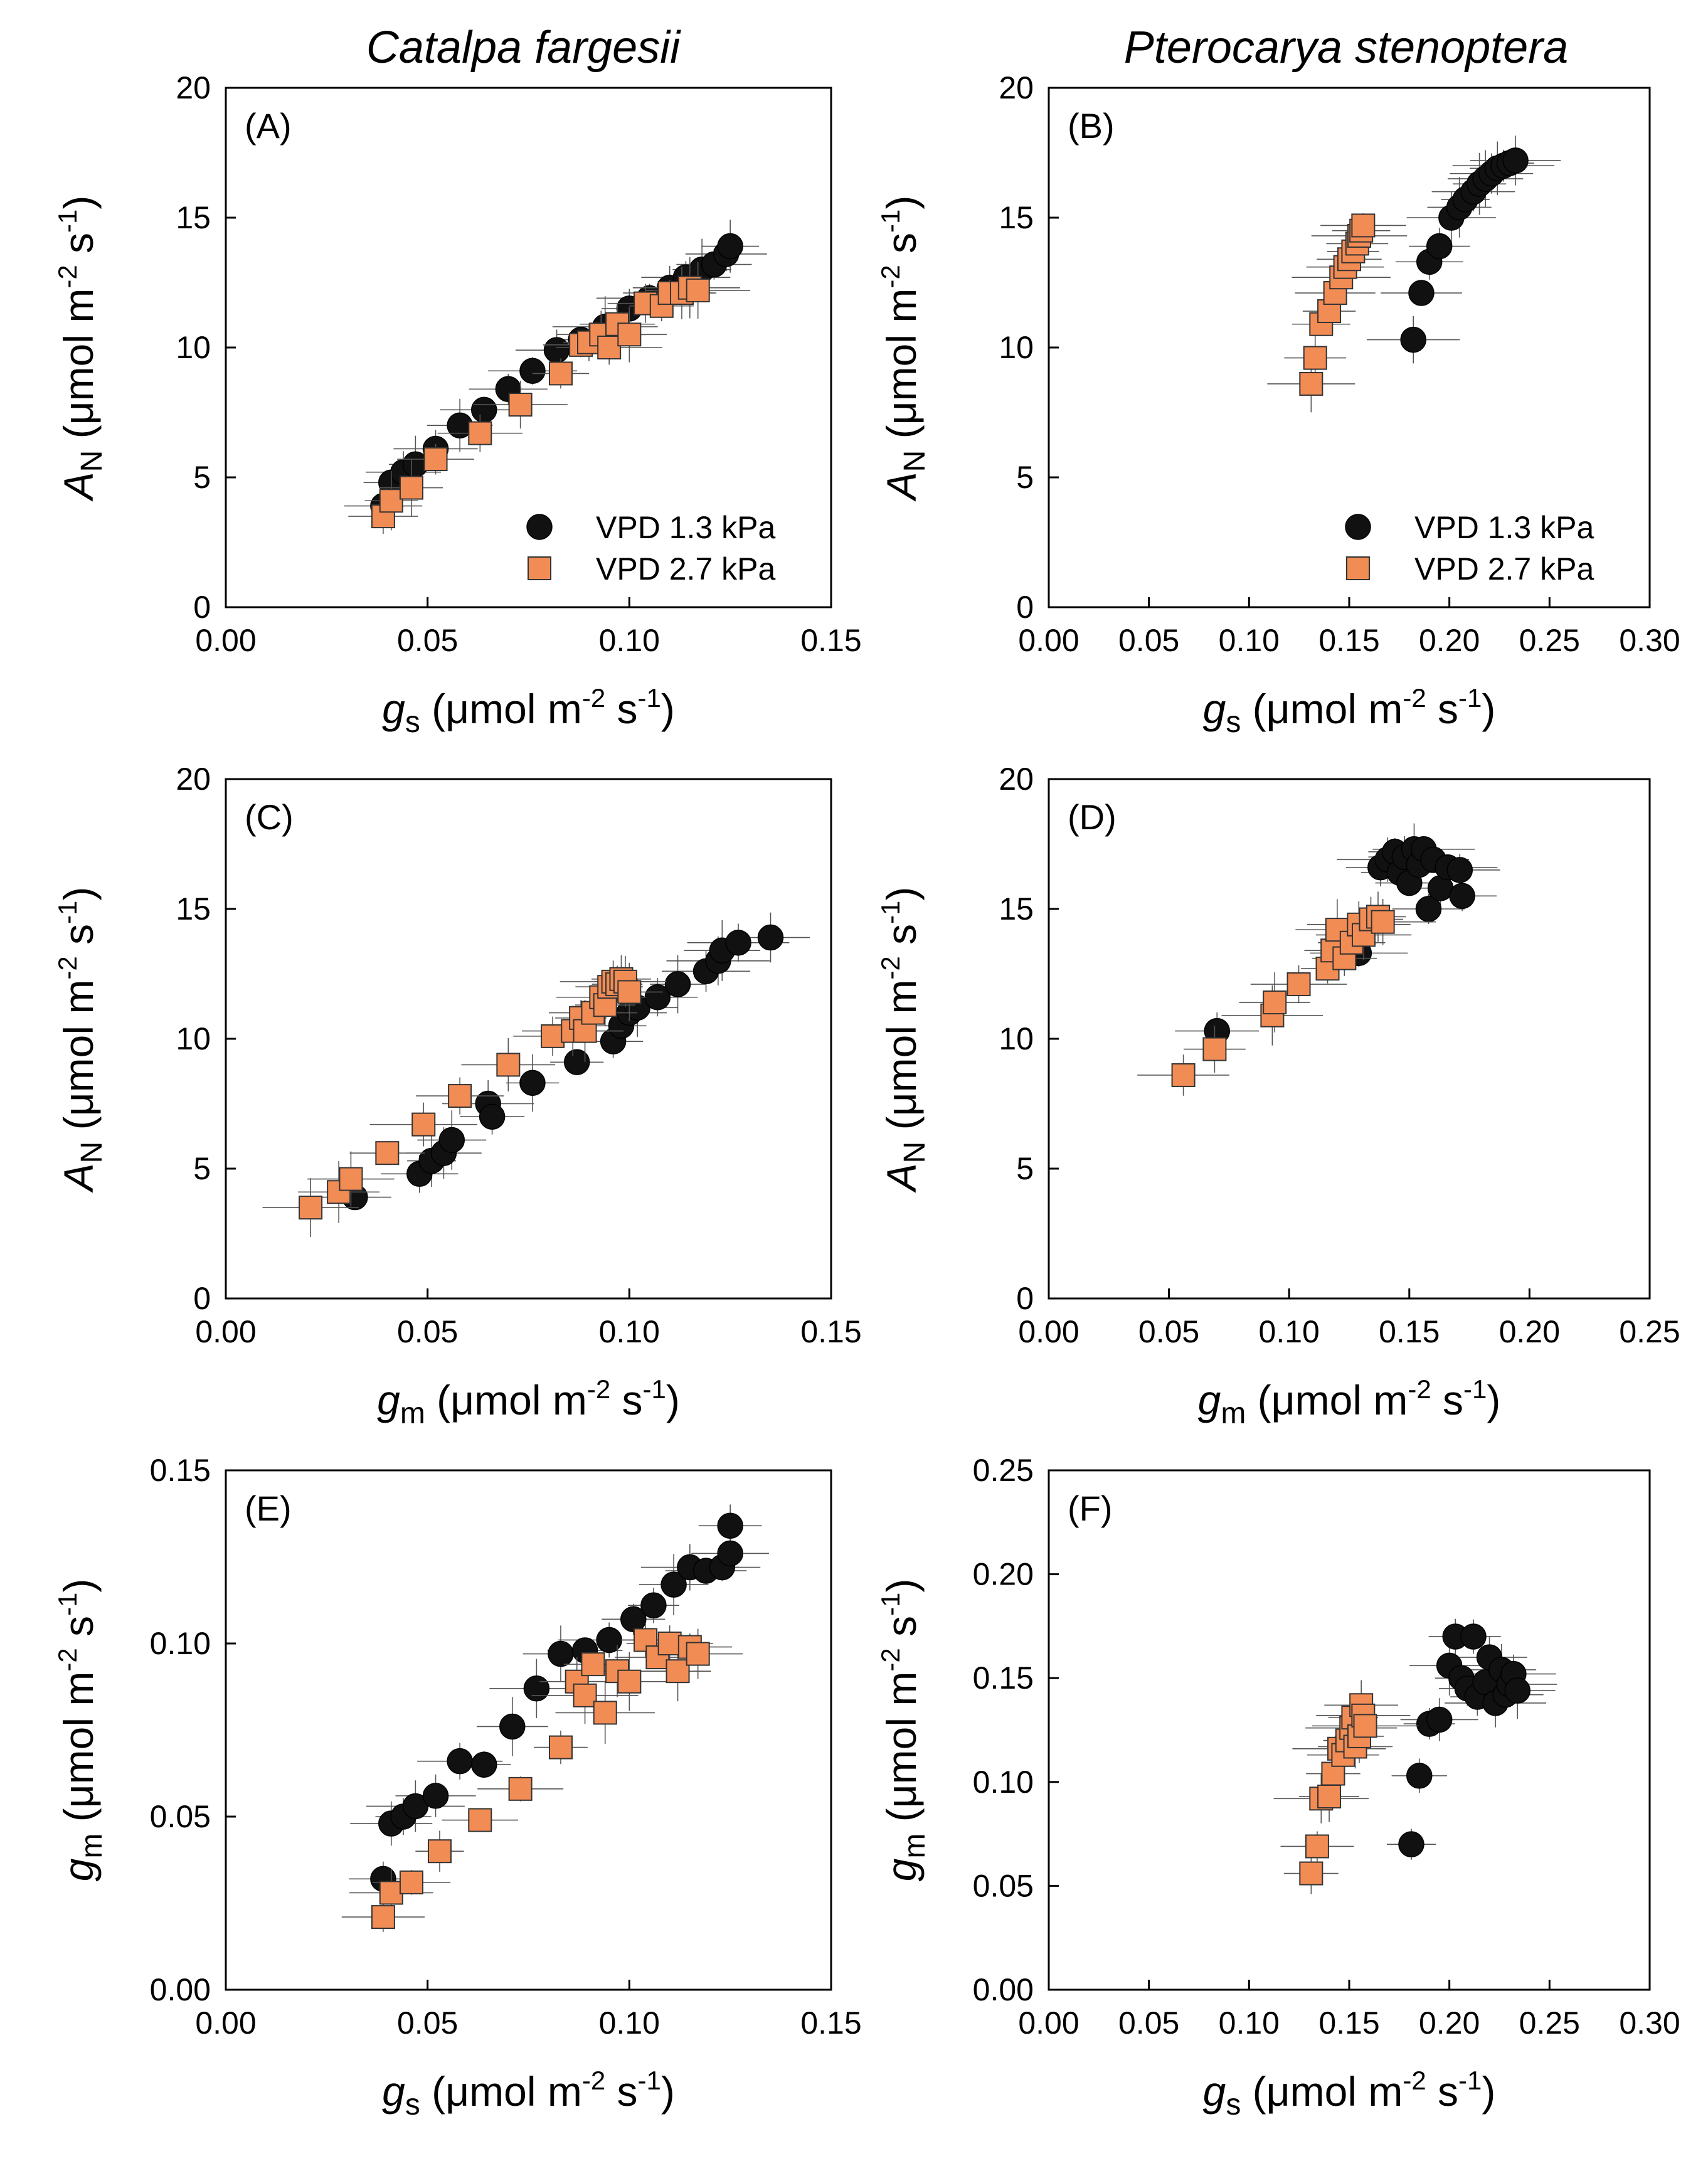  Describe the element at coordinates (78, 894) in the screenshot. I see `y-axis-title-c-close-paren: )` at that location.